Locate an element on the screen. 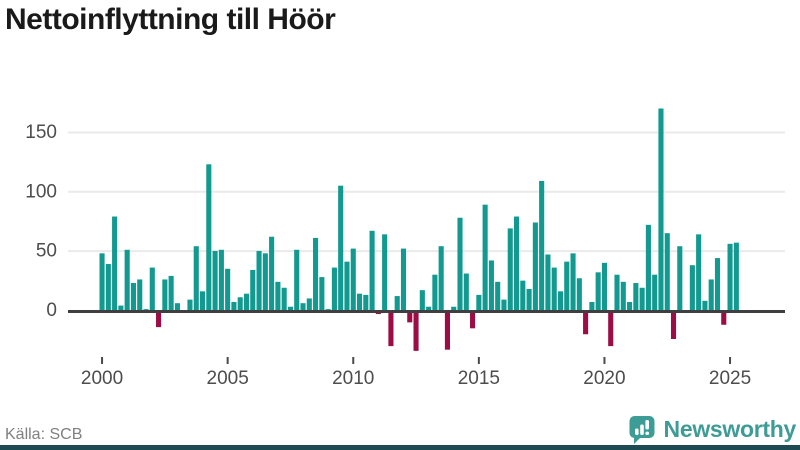 The width and height of the screenshot is (800, 450). bar-2003-q3 is located at coordinates (190, 306).